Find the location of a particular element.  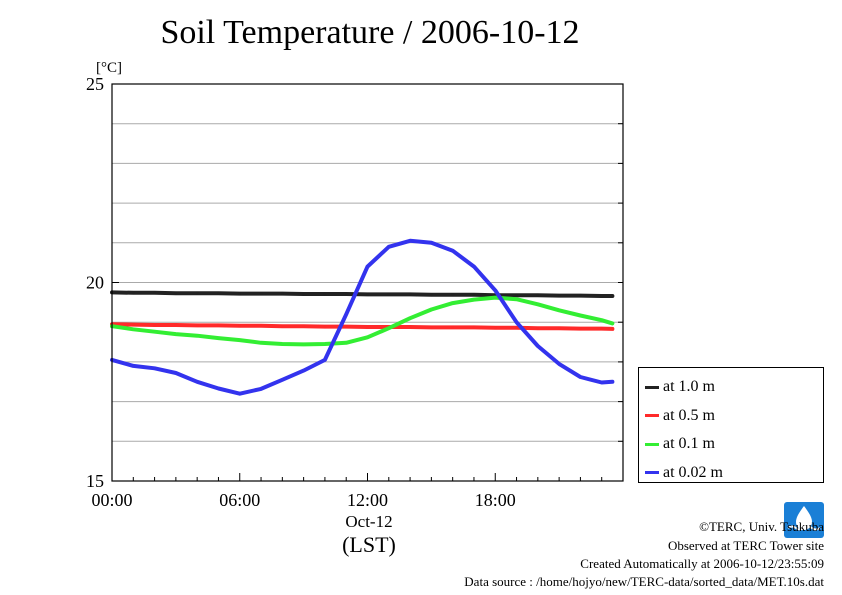

footer-credit: ©TERC, Univ. Tsukuba is located at coordinates (761, 526).